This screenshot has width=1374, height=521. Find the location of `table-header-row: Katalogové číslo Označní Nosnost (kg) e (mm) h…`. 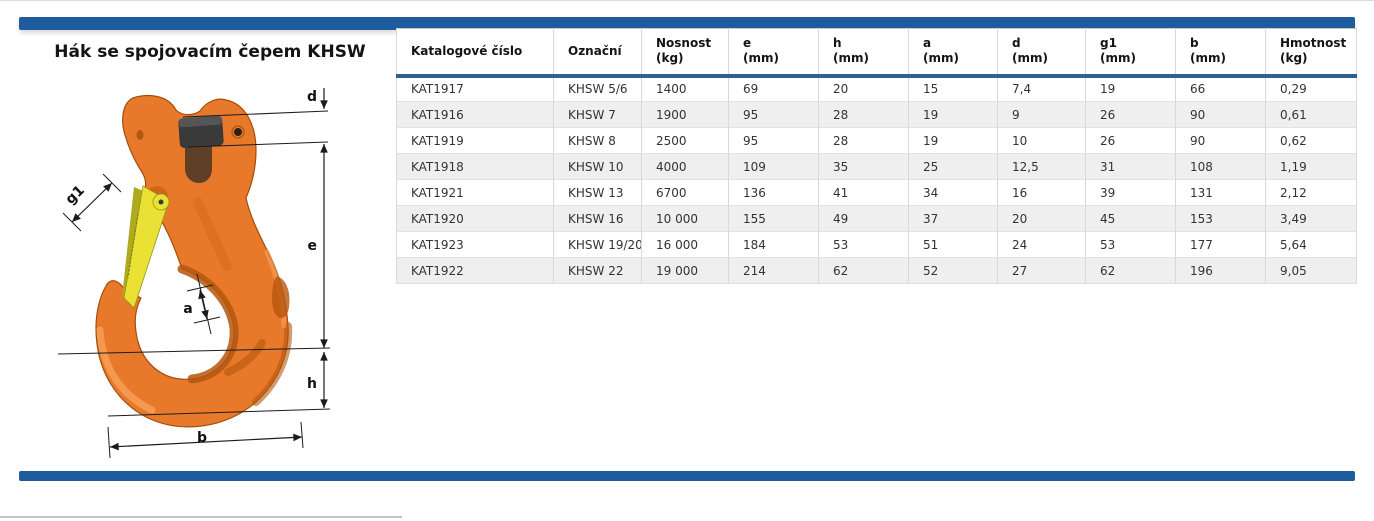

table-header-row: Katalogové číslo Označní Nosnost (kg) e (mm) h… is located at coordinates (876, 53).